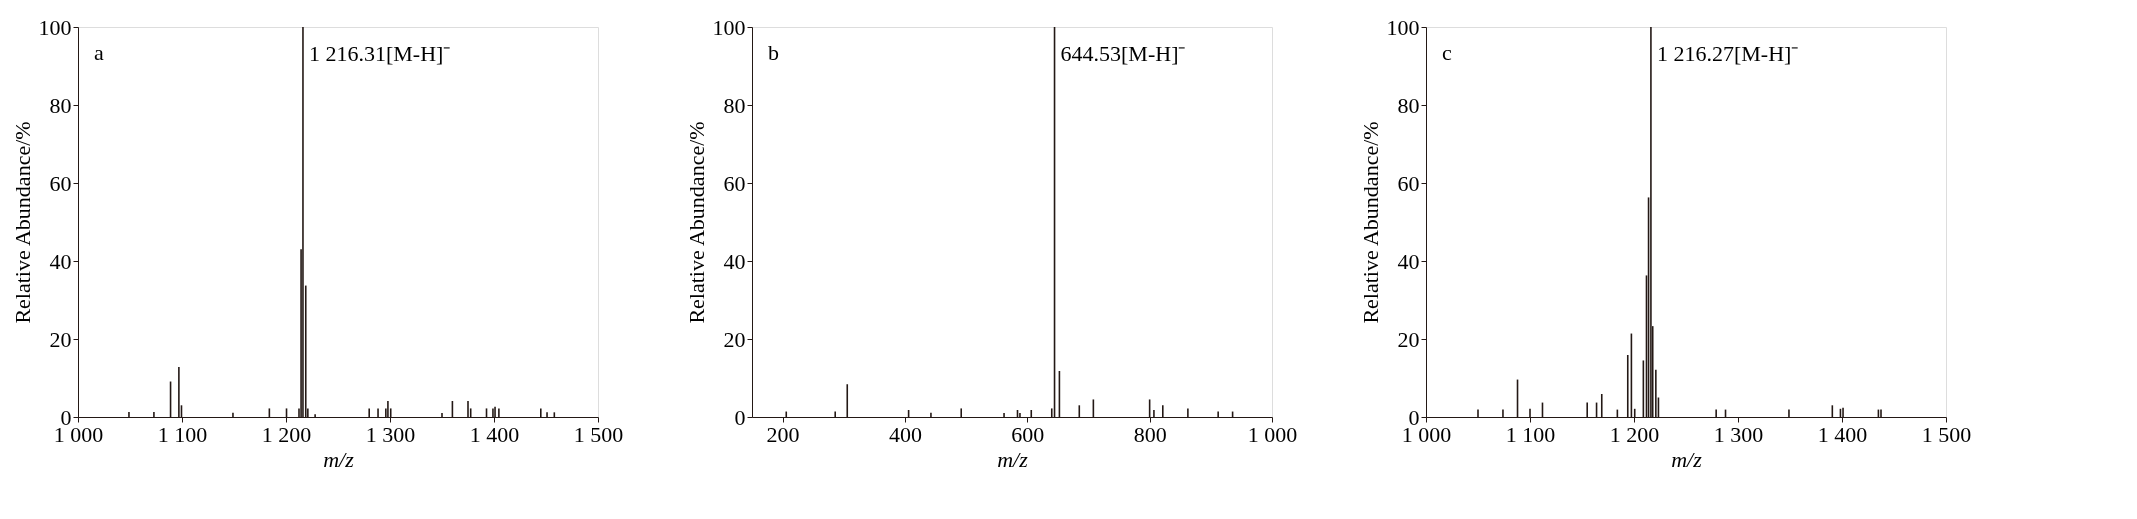 This screenshot has width=2137, height=519. What do you see at coordinates (1727, 54) in the screenshot?
I see `annotation: 1 216.27[M-H]⁻` at bounding box center [1727, 54].